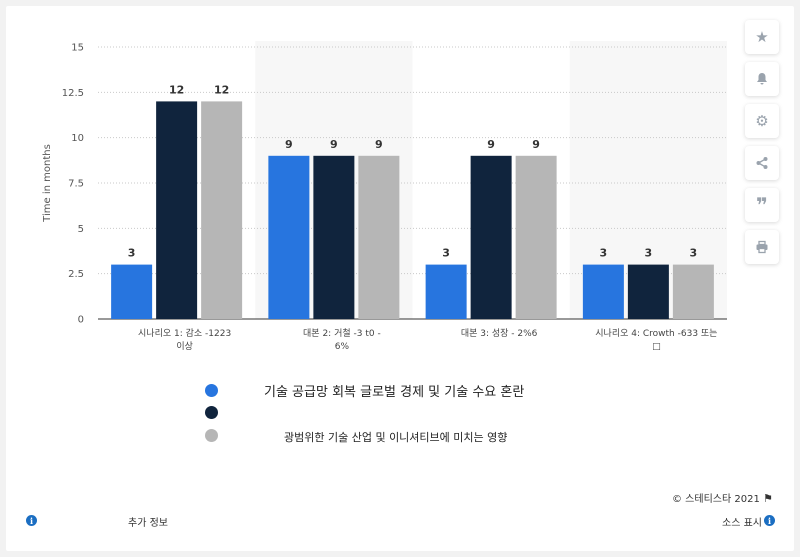 Image resolution: width=800 pixels, height=557 pixels. I want to click on x-tick-label: 시나리오 4: Crowth -633 또는, so click(656, 333).